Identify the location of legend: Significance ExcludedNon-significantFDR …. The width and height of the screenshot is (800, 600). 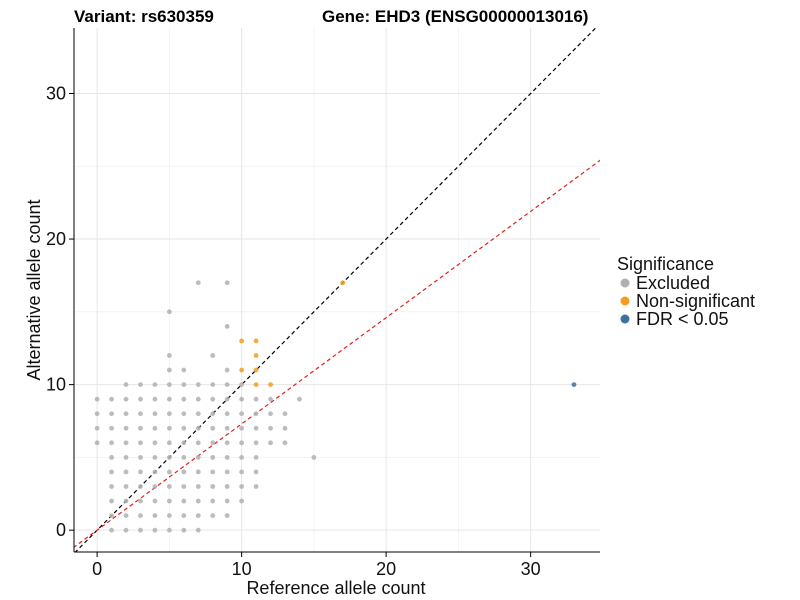
(686, 291).